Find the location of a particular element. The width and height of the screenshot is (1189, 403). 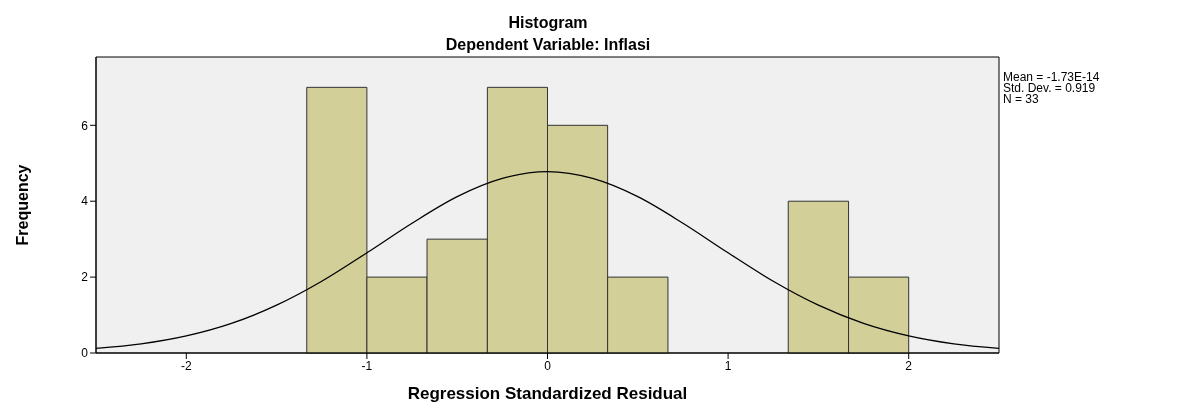

x-tick-label: 1 is located at coordinates (728, 365).